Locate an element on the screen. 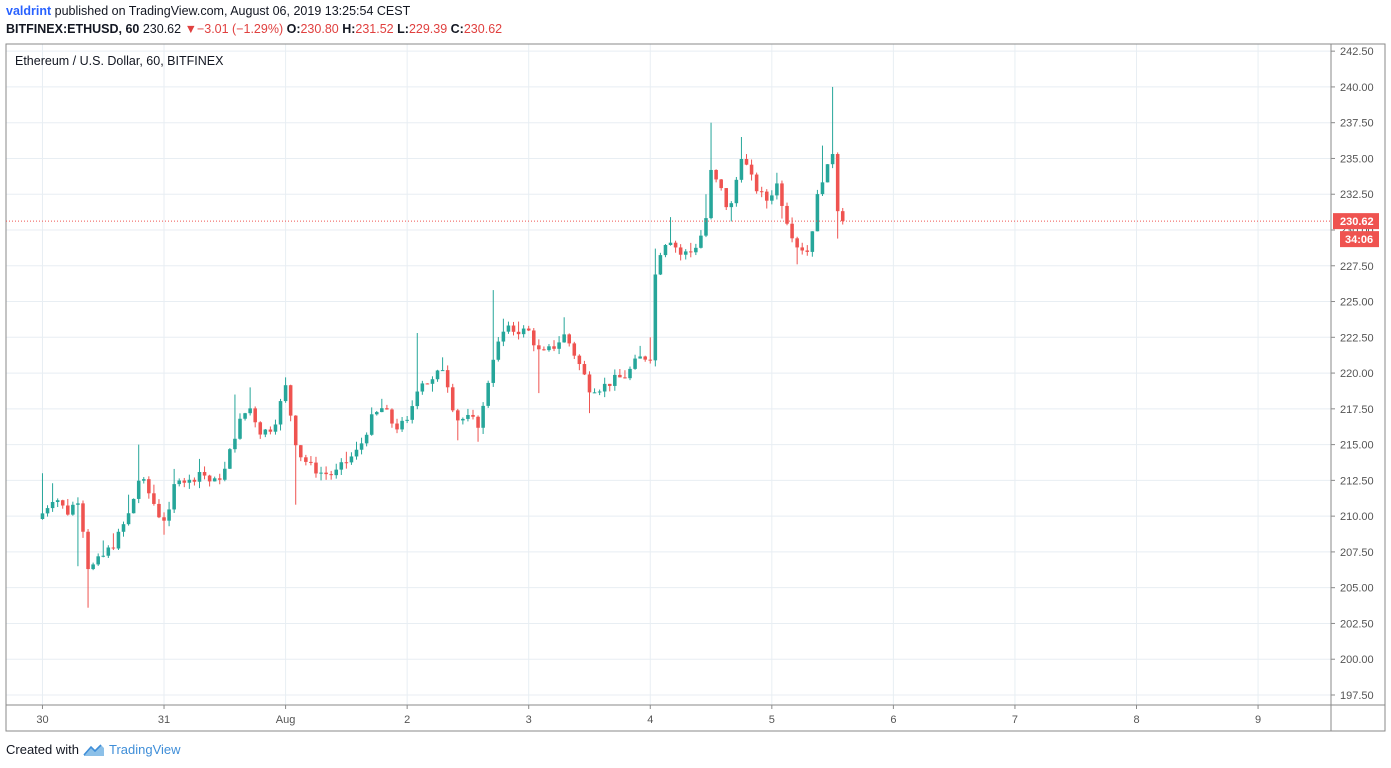 The height and width of the screenshot is (768, 1391). time-axis: 30 31 Aug 2 3 4 5 6 7 8 9 is located at coordinates (648, 715).